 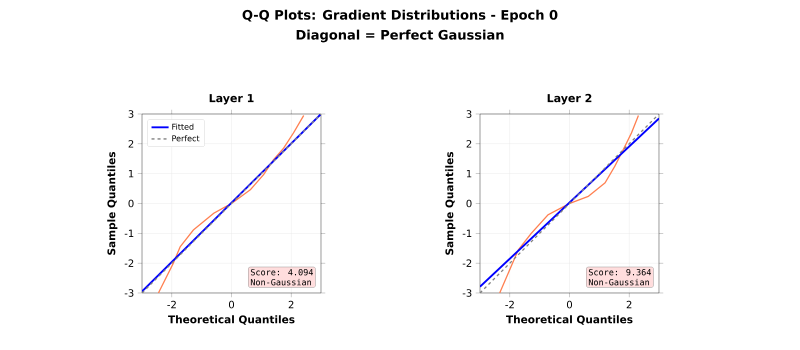 I want to click on legend-label: Perfect, so click(x=186, y=138).